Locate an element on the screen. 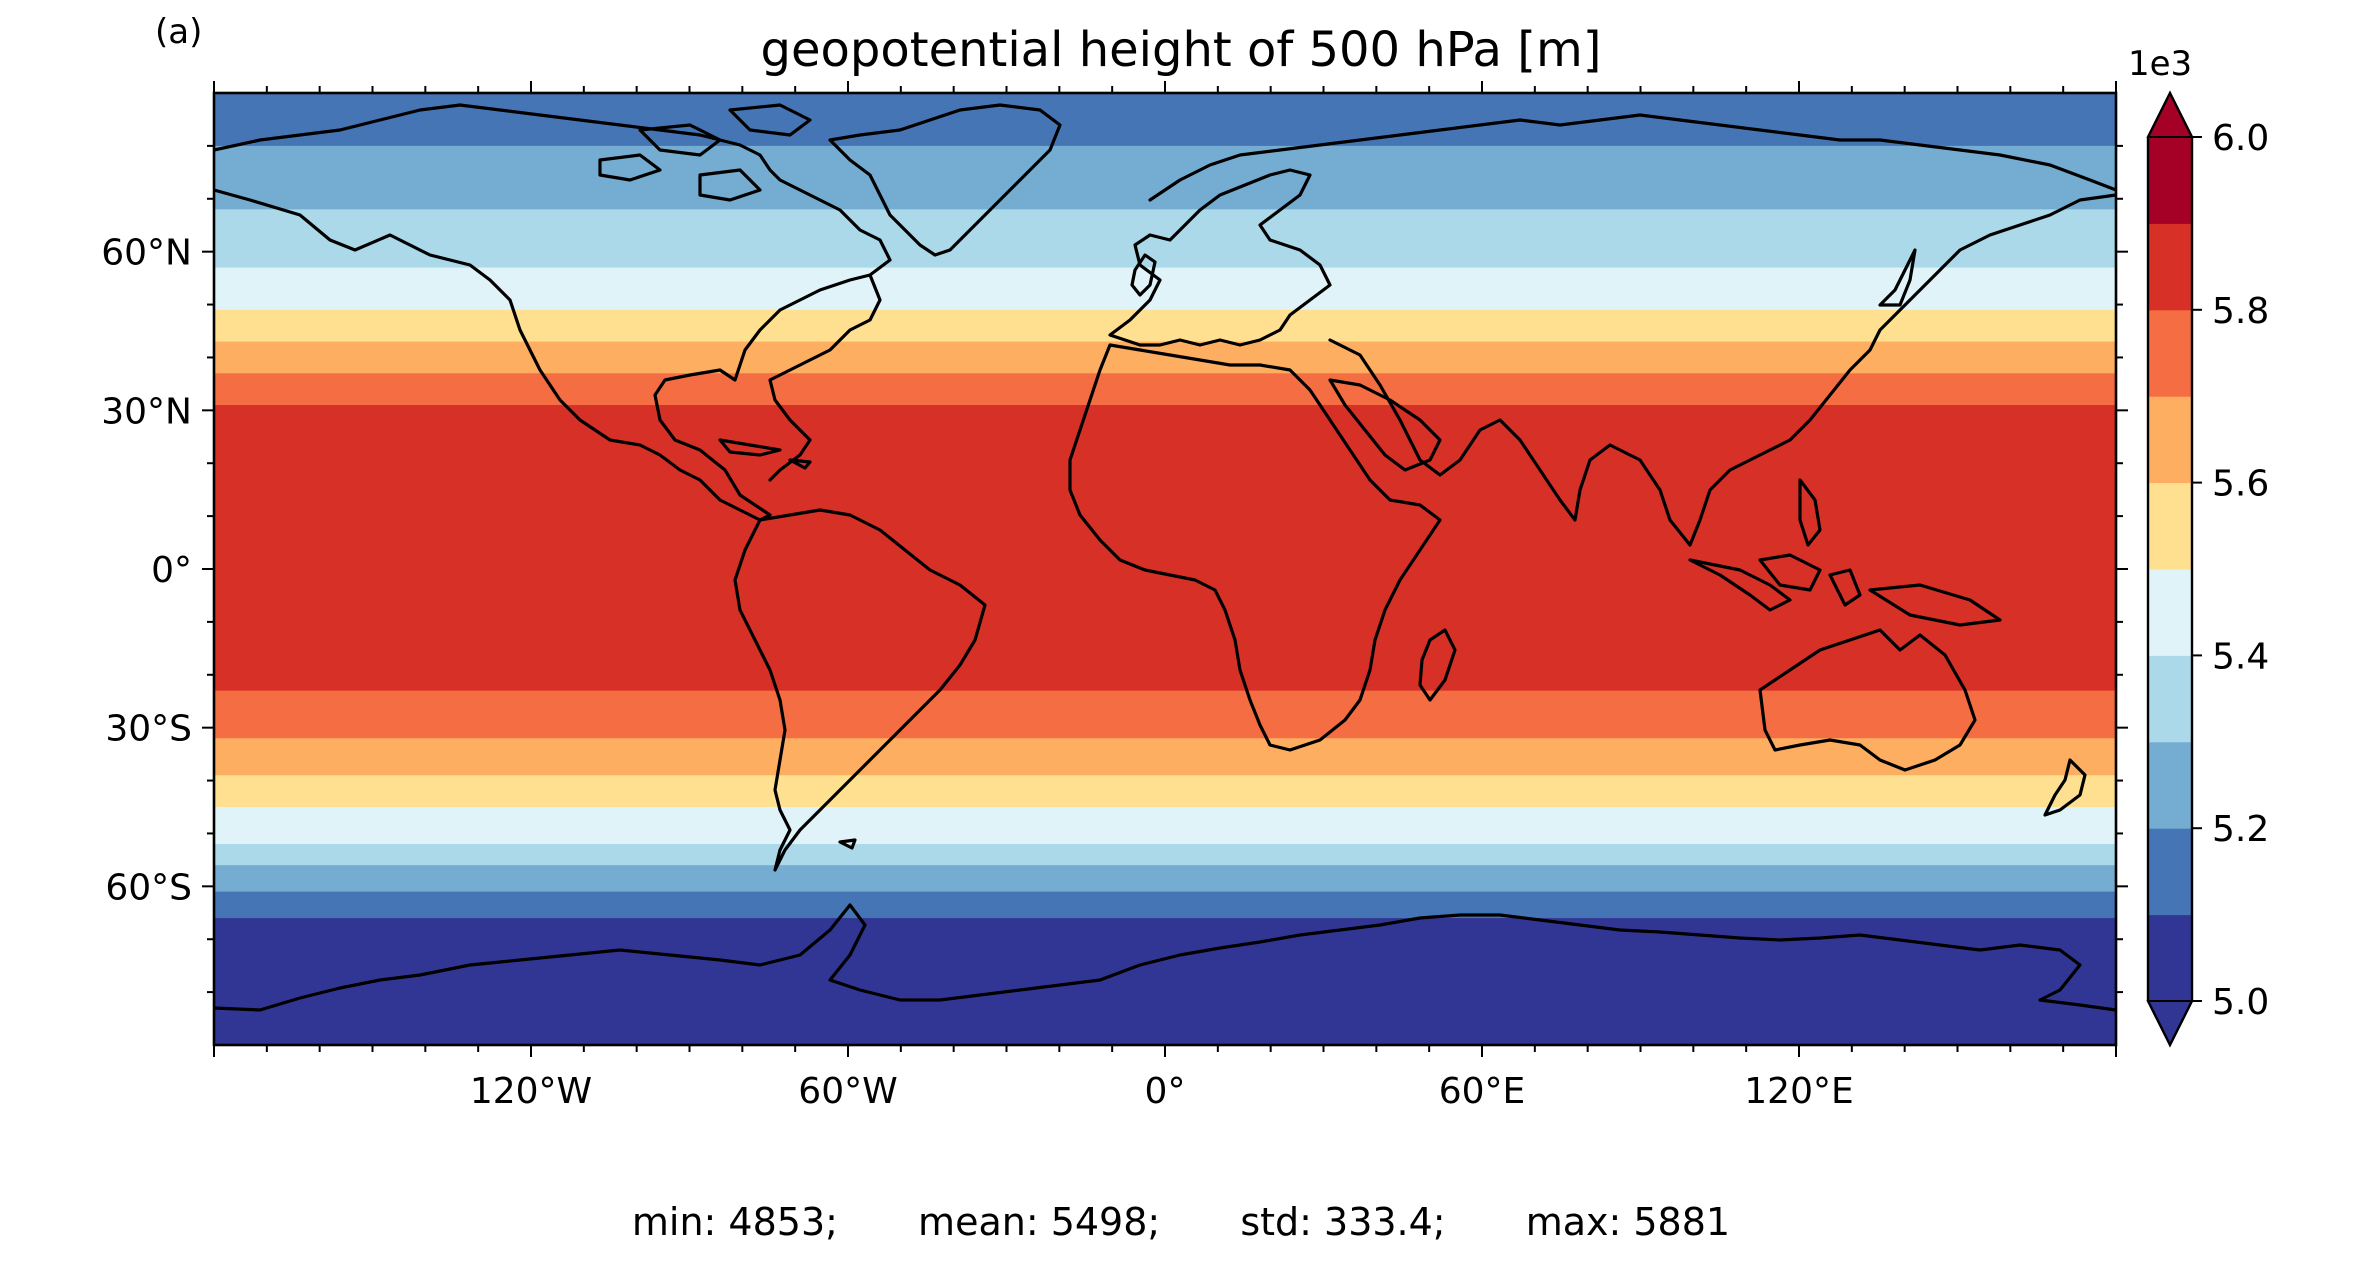  colorbar-tick-label: 5.6 is located at coordinates (2240, 484).